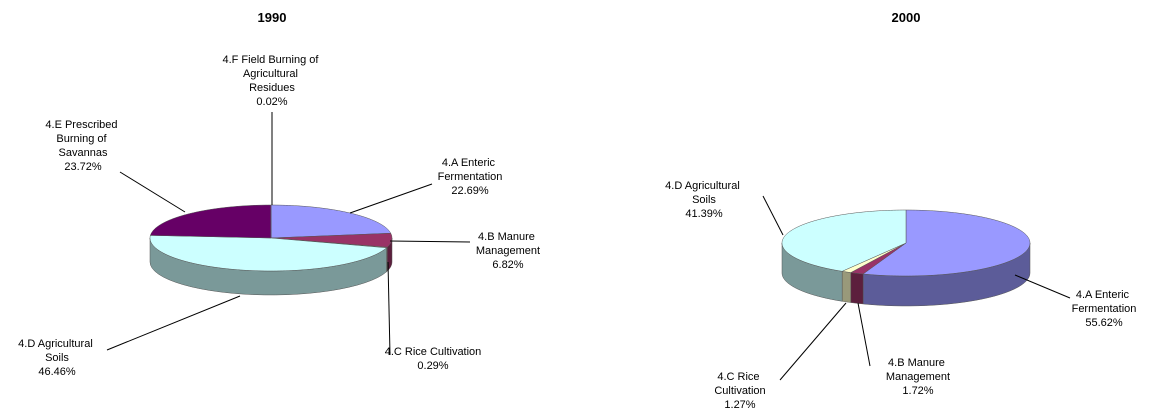  Describe the element at coordinates (1104, 323) in the screenshot. I see `slice-value-label: 55.62%` at that location.